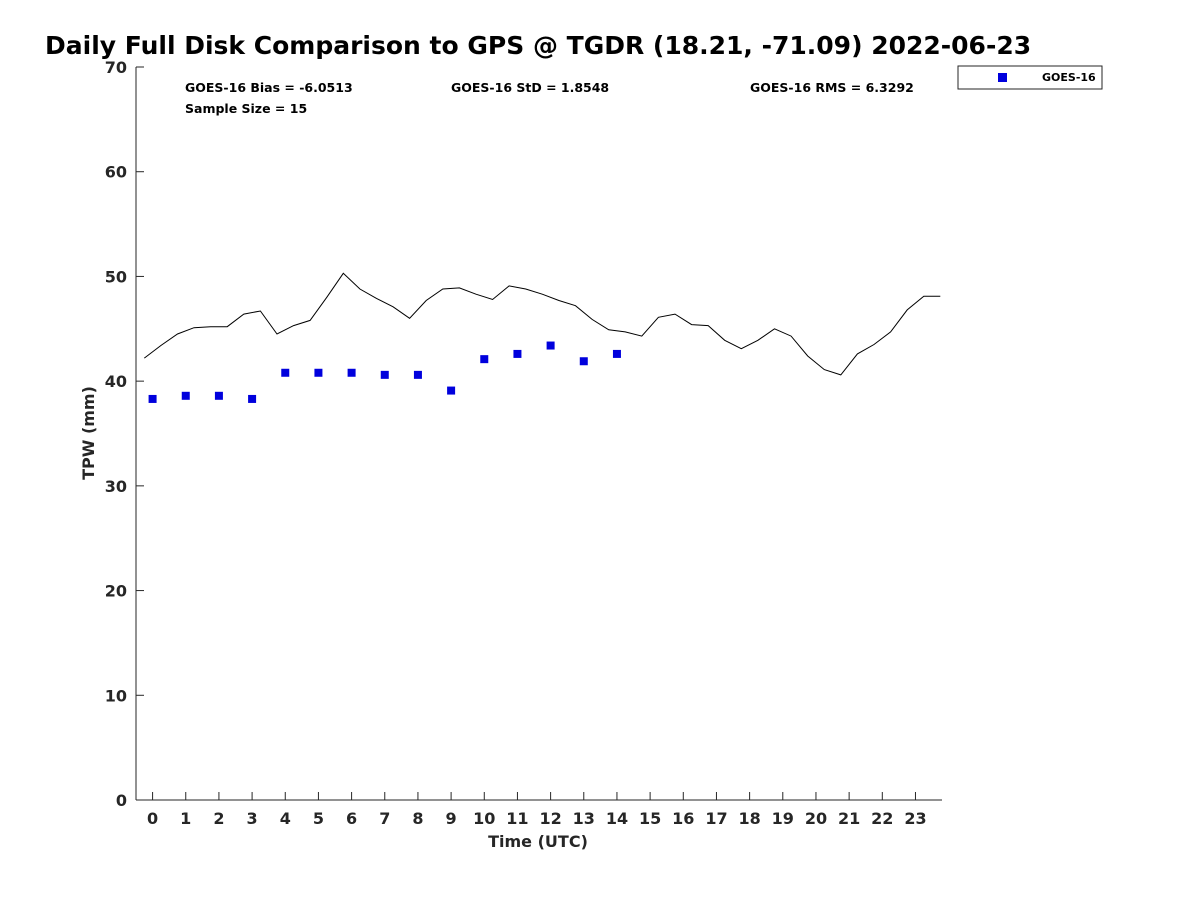  What do you see at coordinates (650, 818) in the screenshot?
I see `x-tick-label: 15` at bounding box center [650, 818].